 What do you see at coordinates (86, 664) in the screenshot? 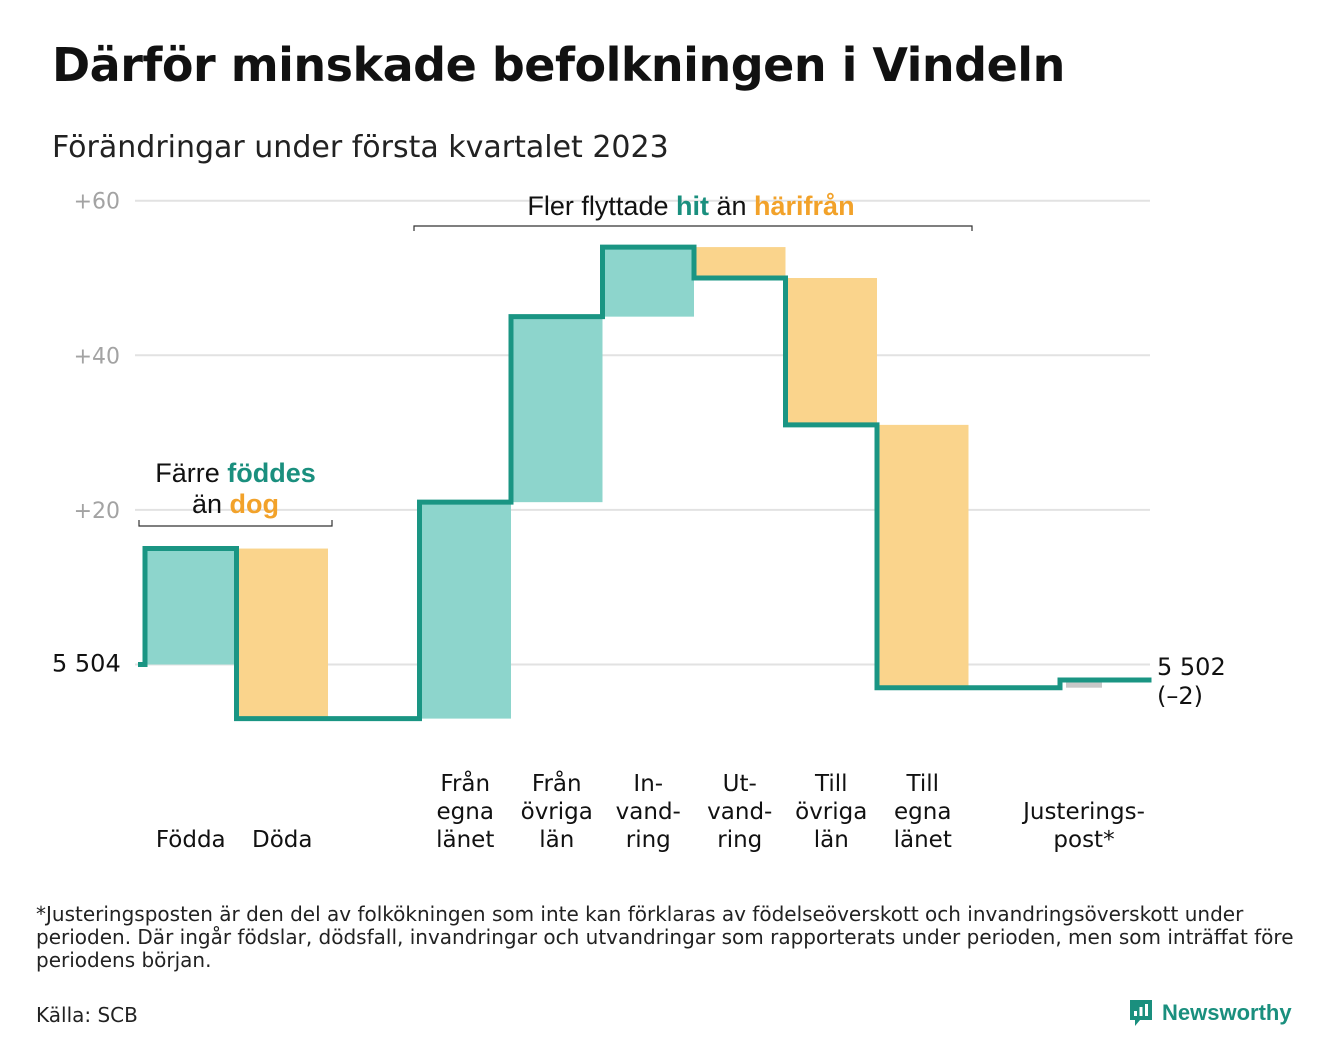
I see `start-value-label: 5 504` at bounding box center [86, 664].